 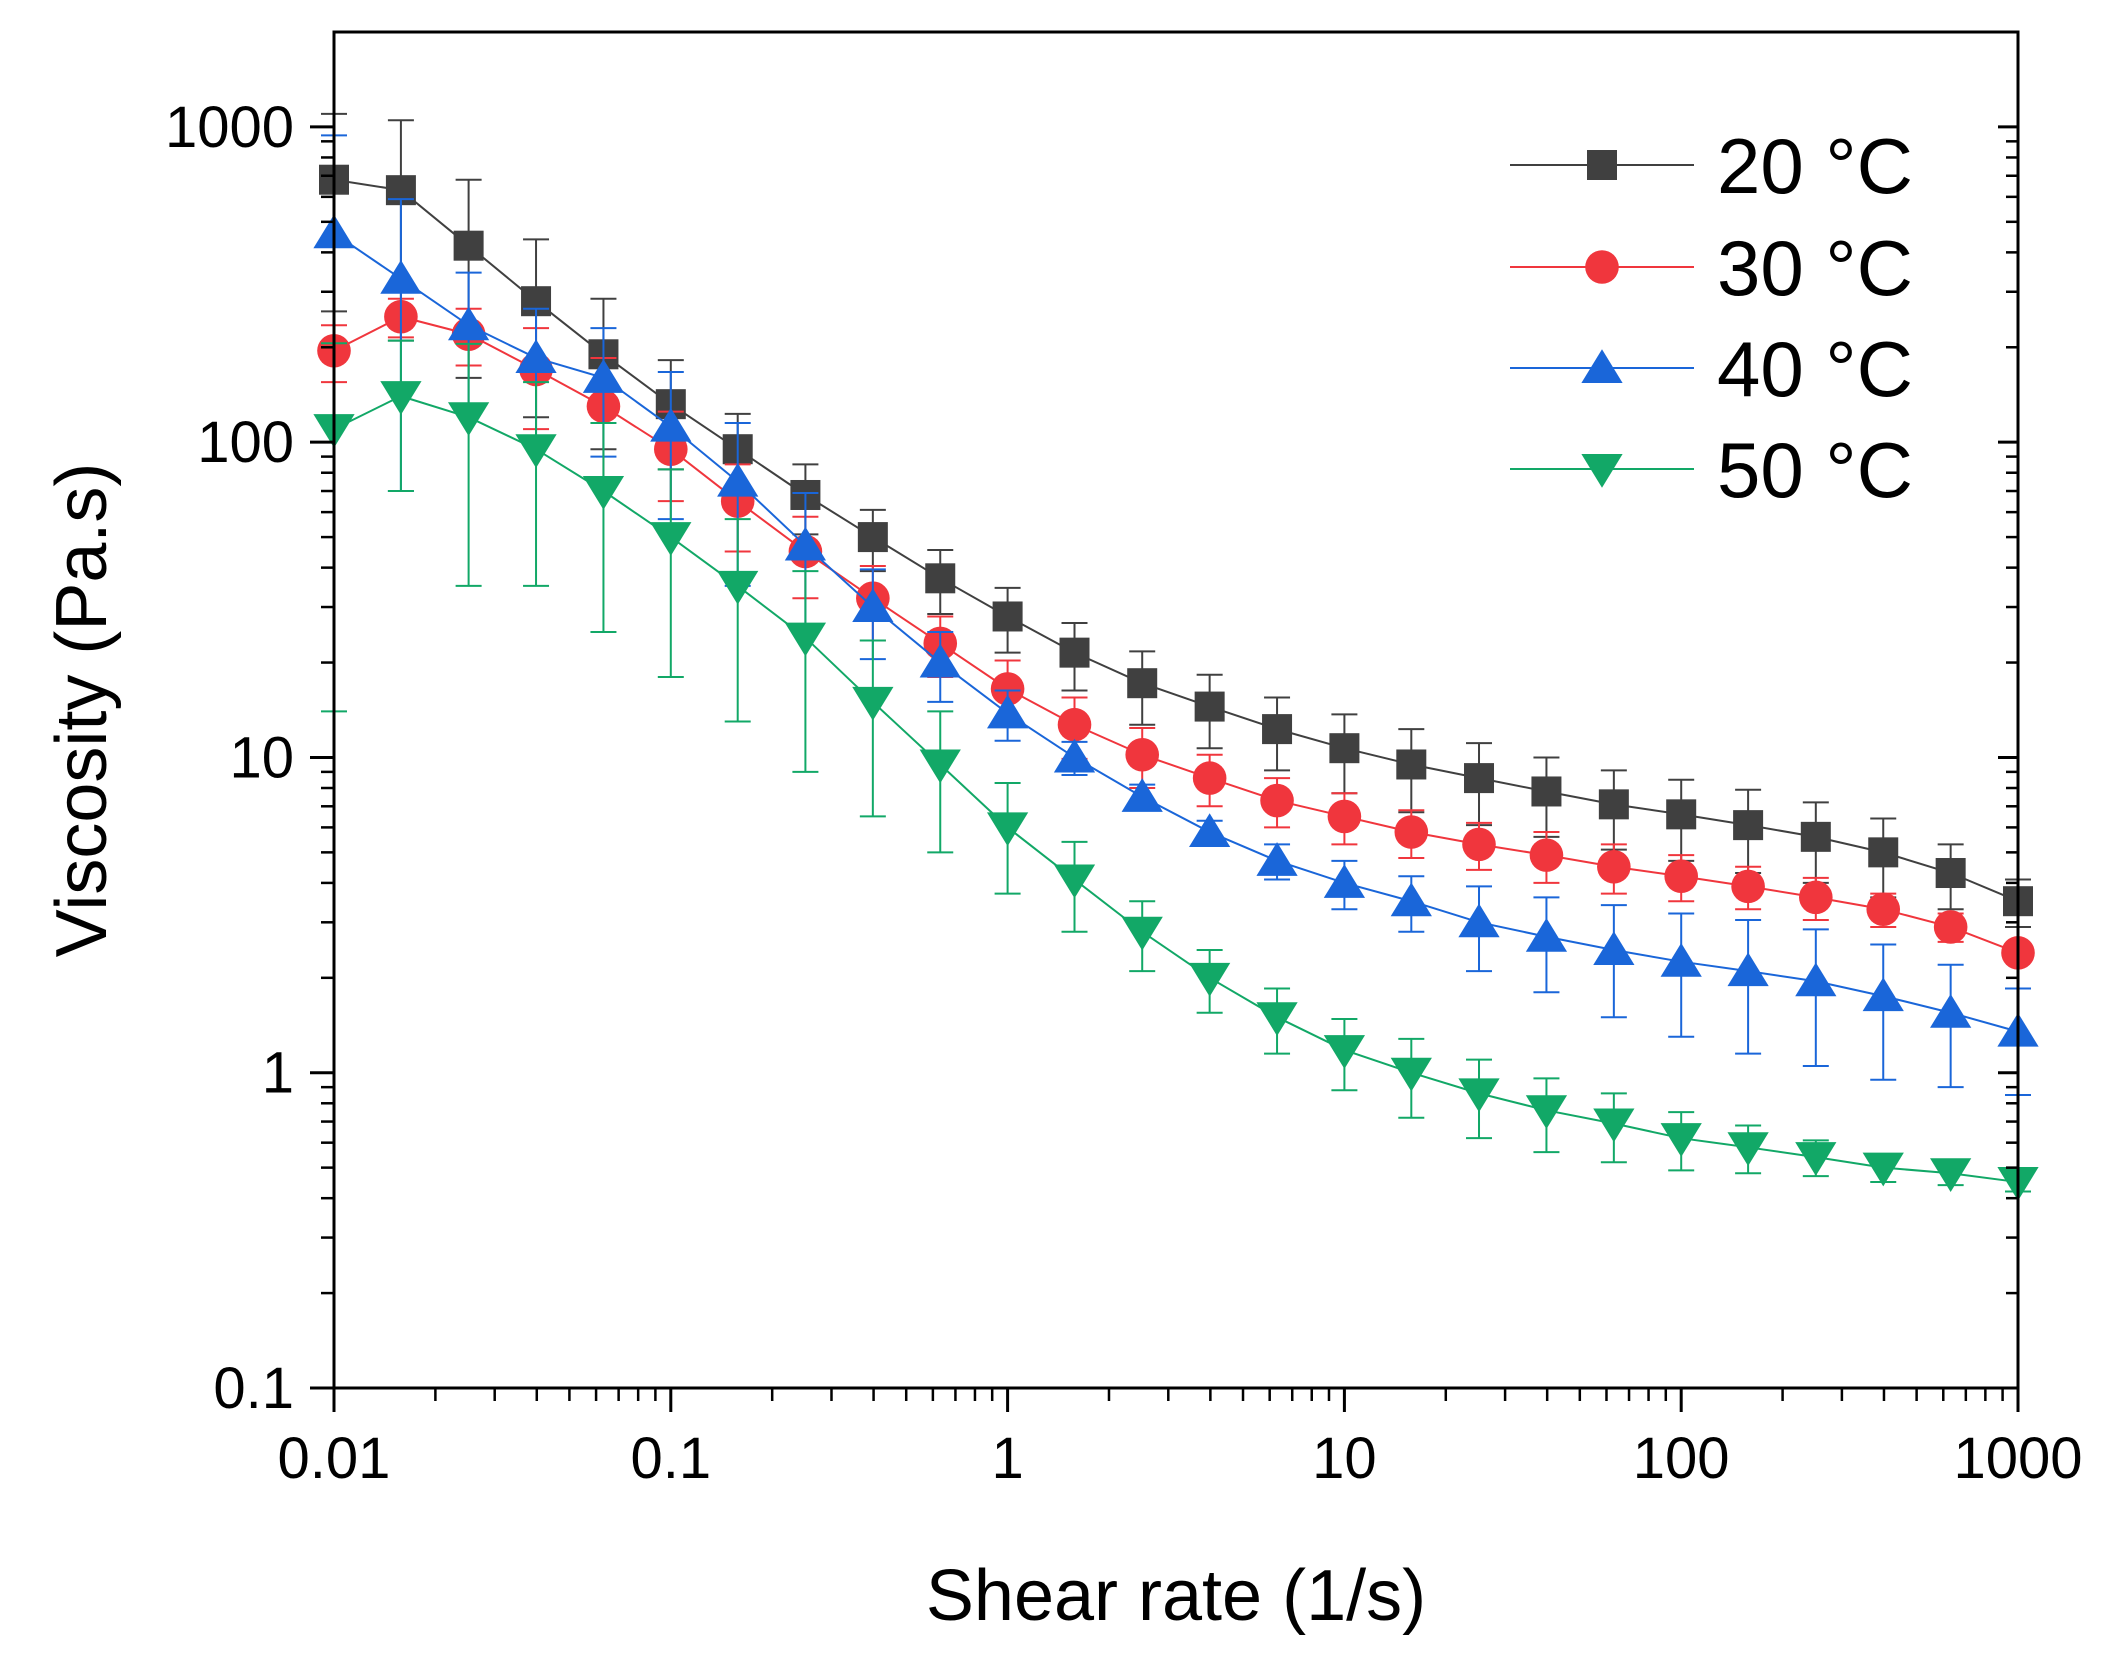 What do you see at coordinates (1007, 1458) in the screenshot?
I see `x-tick-label: 1` at bounding box center [1007, 1458].